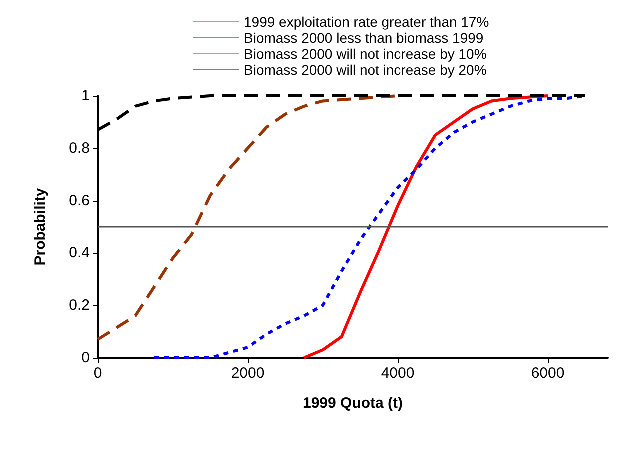 The image size is (639, 449). I want to click on y-tick-label: 0.4, so click(79, 253).